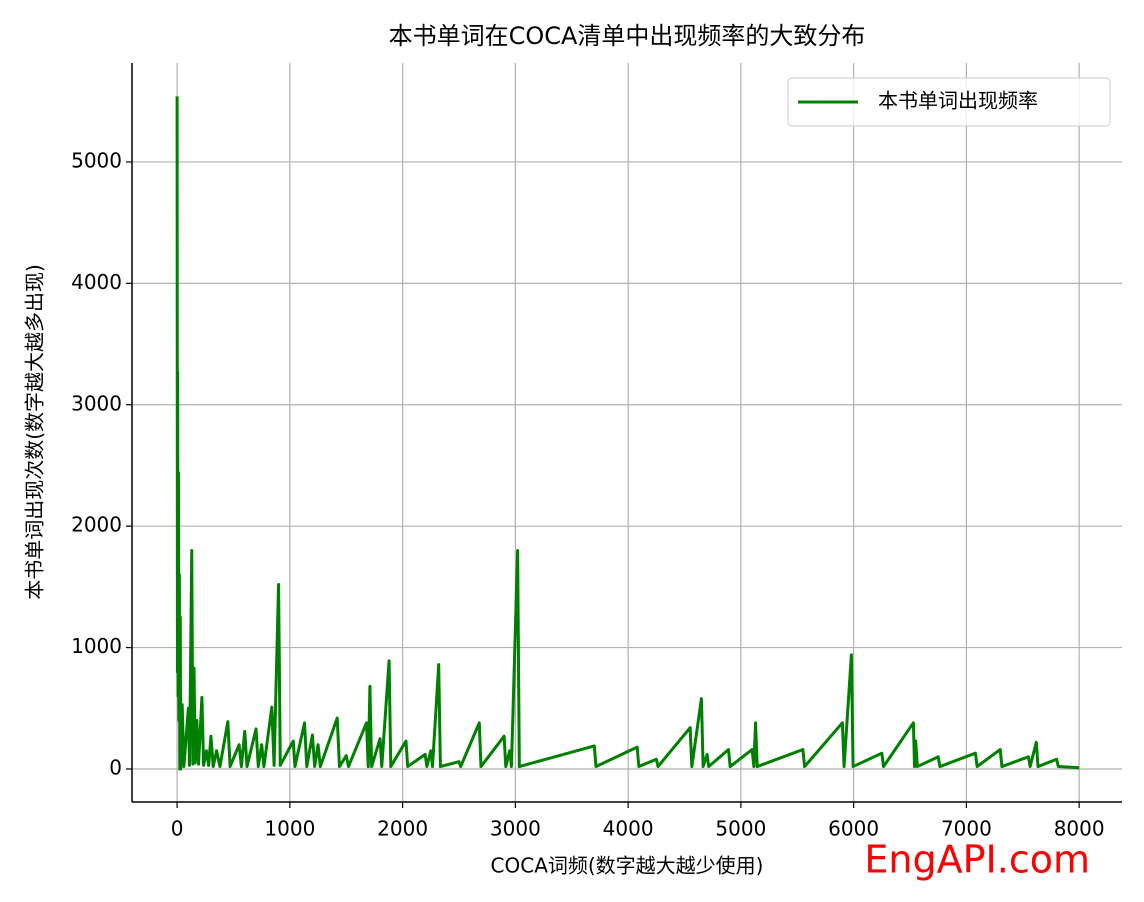 This screenshot has height=902, width=1144. What do you see at coordinates (96, 525) in the screenshot?
I see `y-tick-label: 2000` at bounding box center [96, 525].